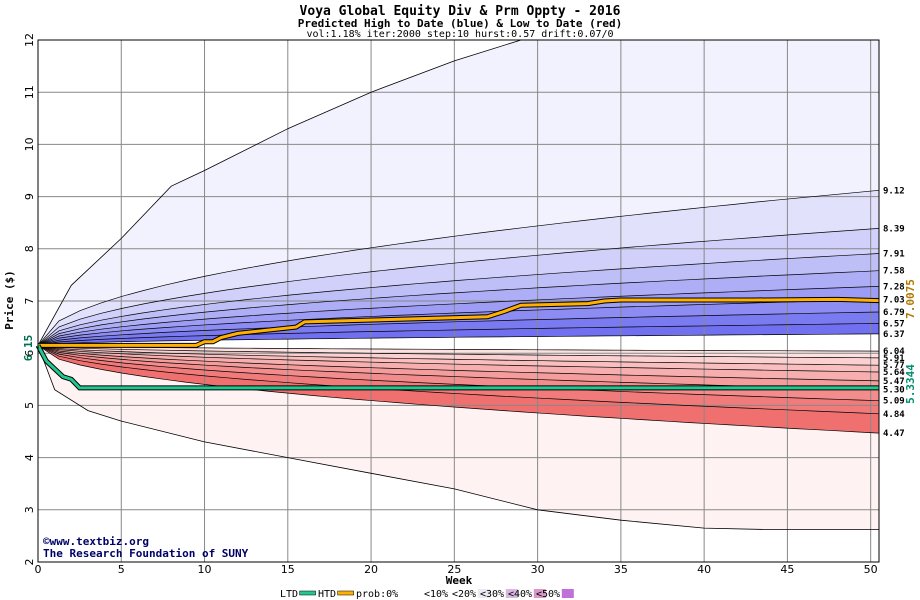 The image size is (920, 600). Describe the element at coordinates (29, 457) in the screenshot. I see `y-tick-label: 4` at that location.